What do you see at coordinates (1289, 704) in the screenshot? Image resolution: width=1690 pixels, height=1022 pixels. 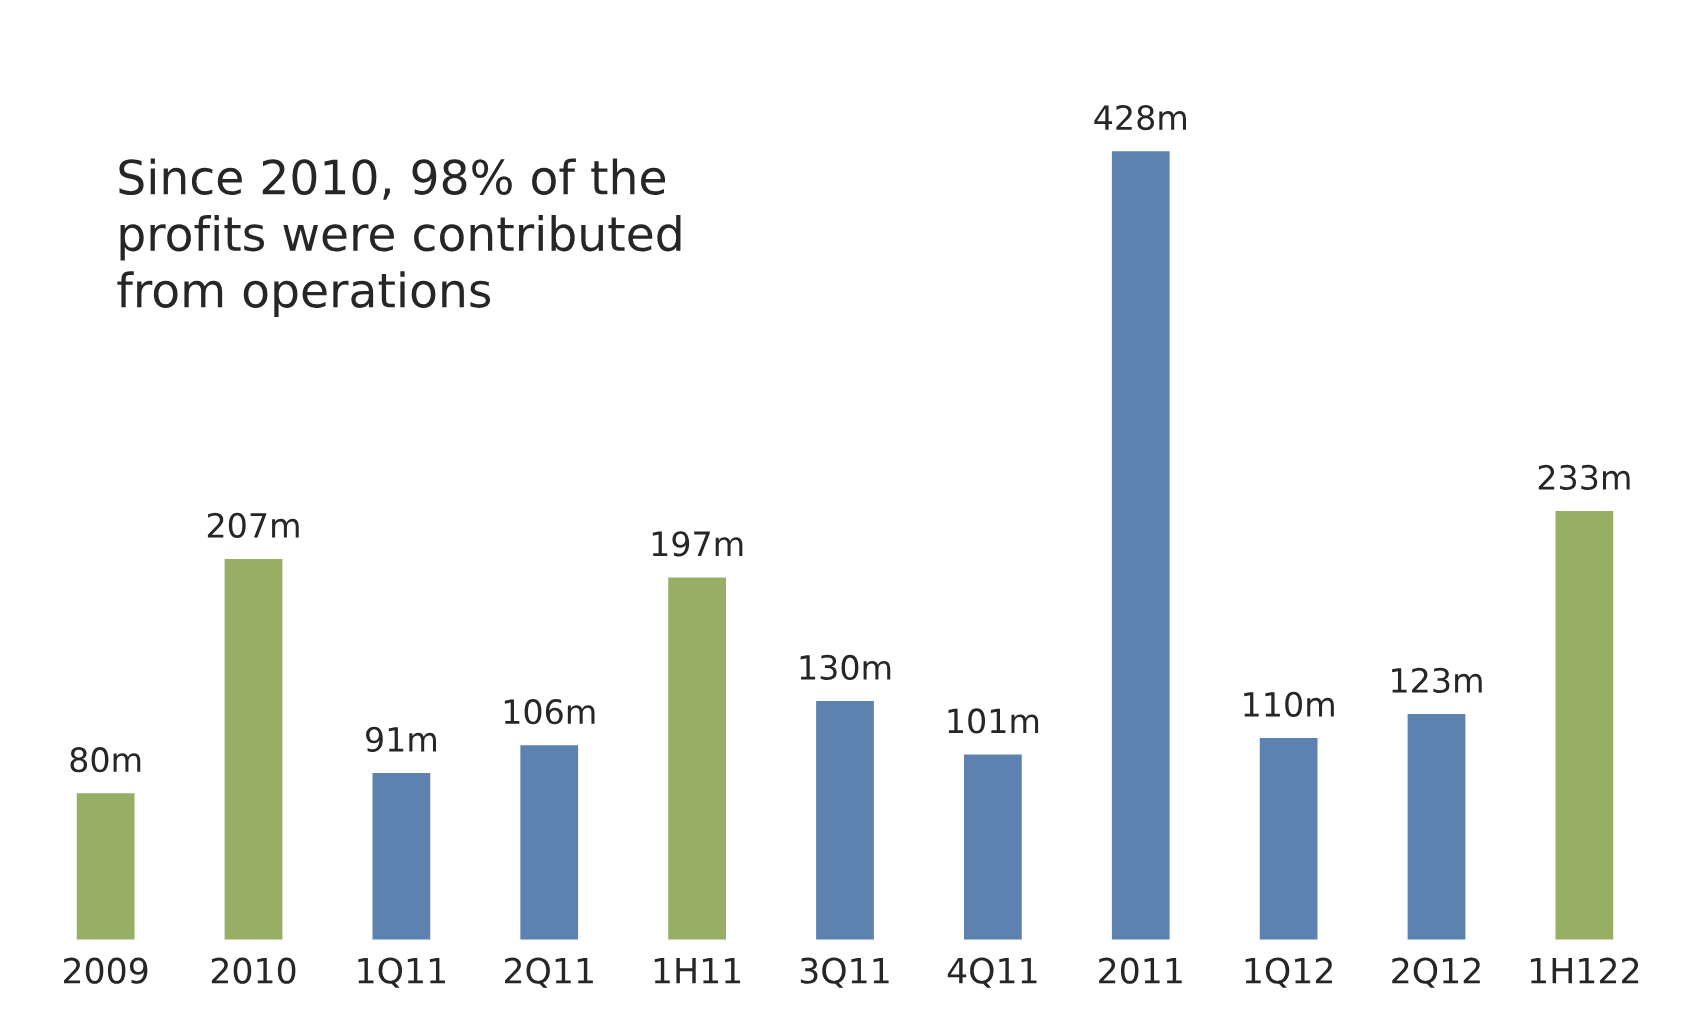 I see `data-label: 110m` at bounding box center [1289, 704].